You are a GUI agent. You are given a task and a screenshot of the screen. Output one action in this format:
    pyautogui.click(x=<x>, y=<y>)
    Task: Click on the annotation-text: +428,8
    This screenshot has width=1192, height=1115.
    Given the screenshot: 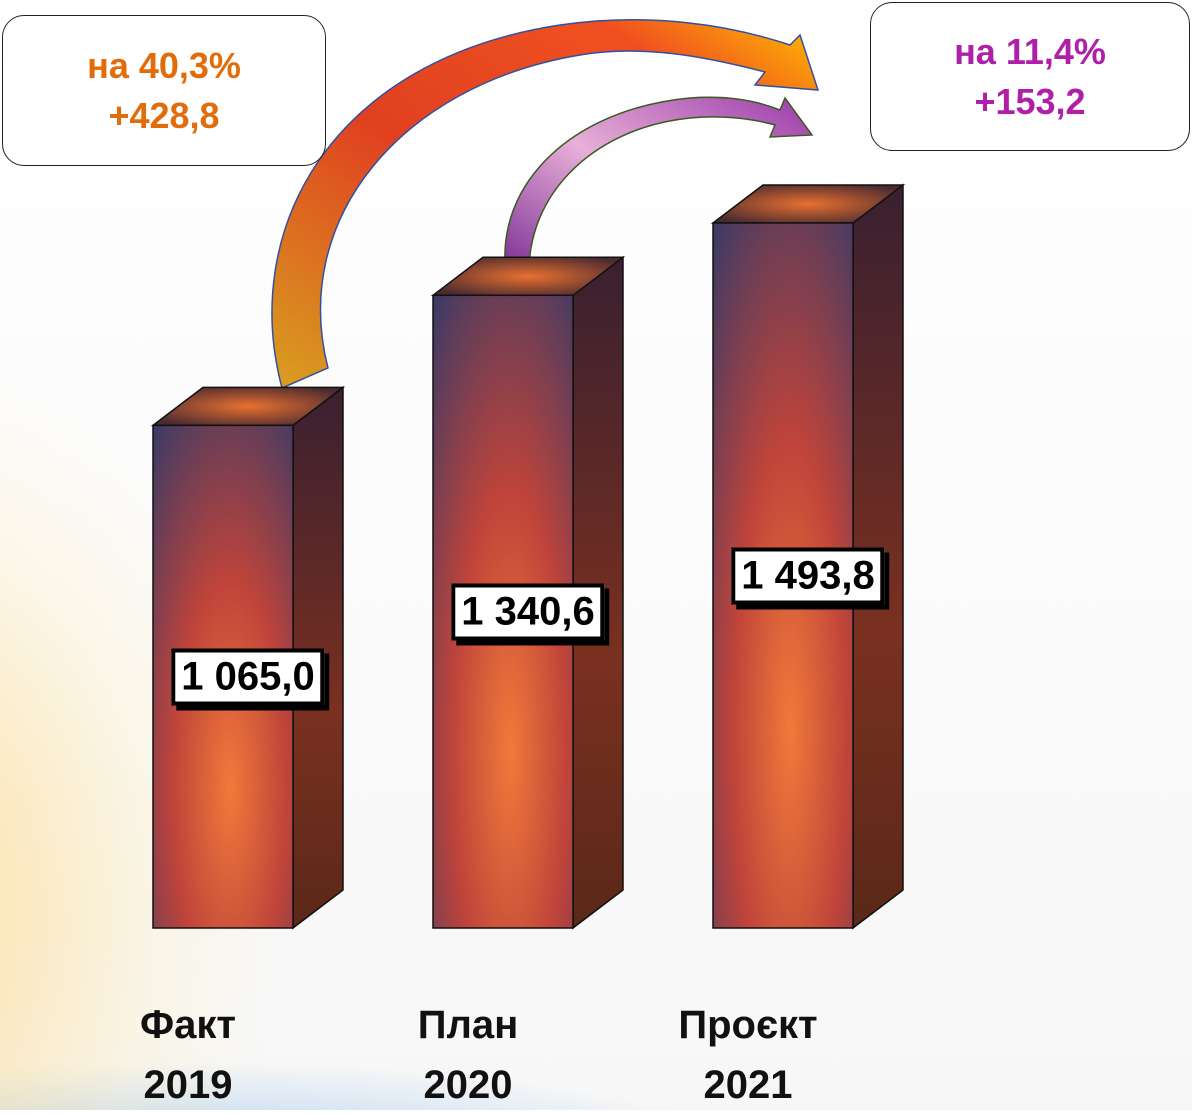 What is the action you would take?
    pyautogui.click(x=164, y=115)
    